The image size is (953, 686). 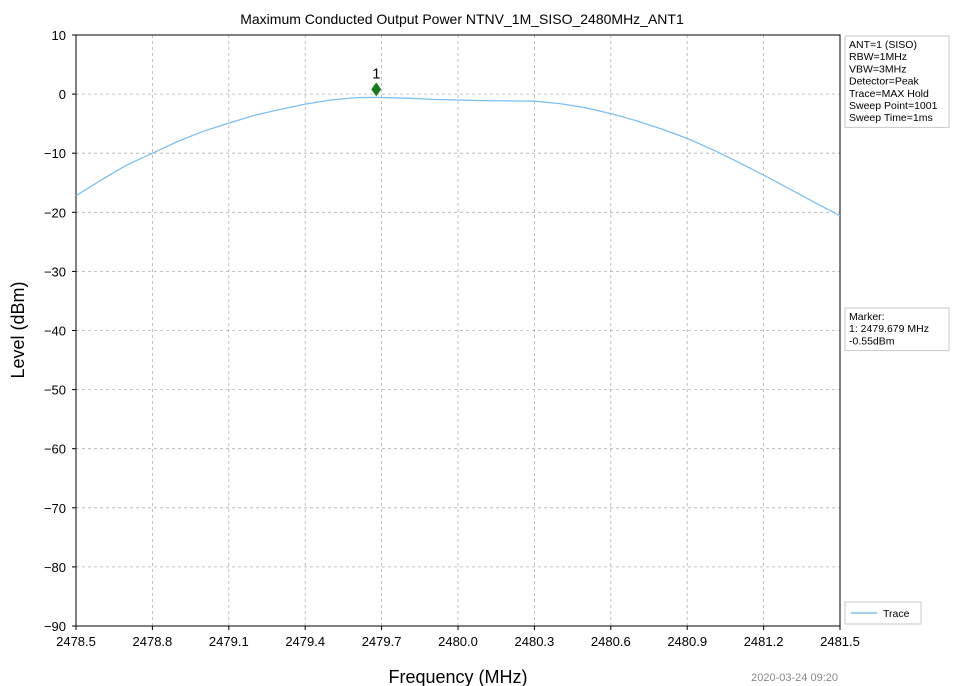 What do you see at coordinates (229, 641) in the screenshot?
I see `x-tick-label: 2479.1` at bounding box center [229, 641].